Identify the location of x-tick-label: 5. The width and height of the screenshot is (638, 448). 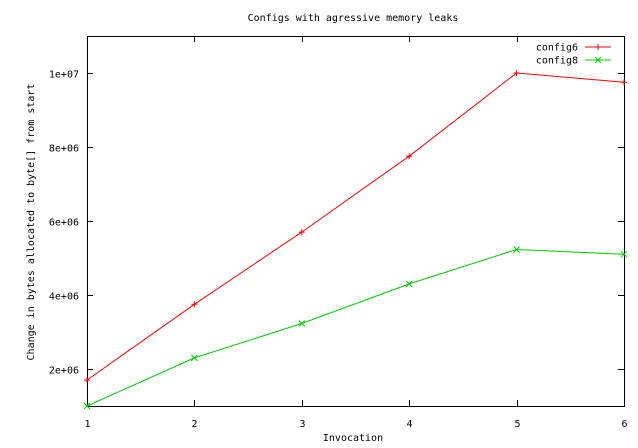
(517, 424).